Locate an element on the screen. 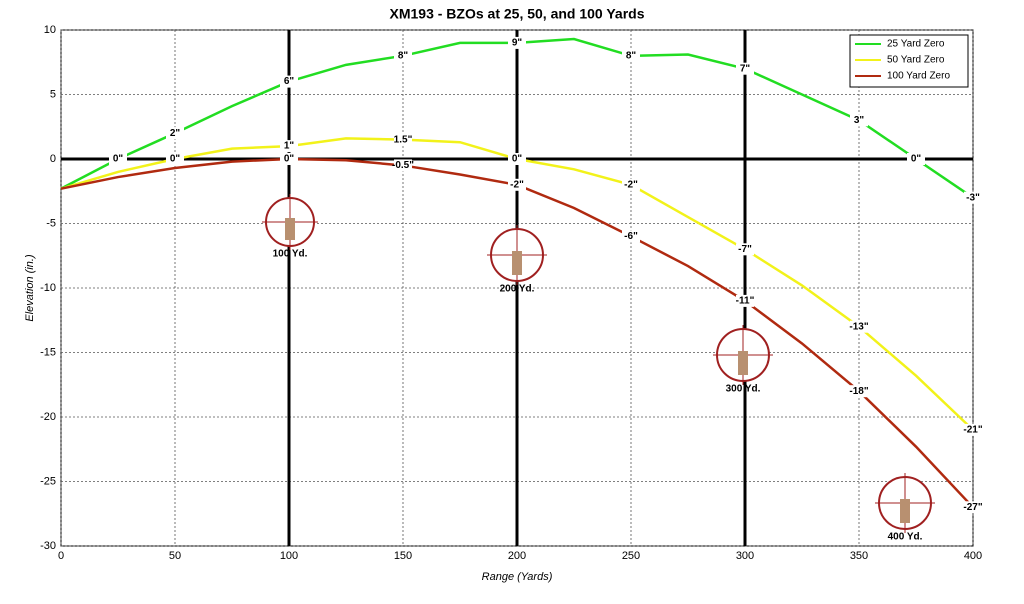  x-tick-label: 200 is located at coordinates (517, 556).